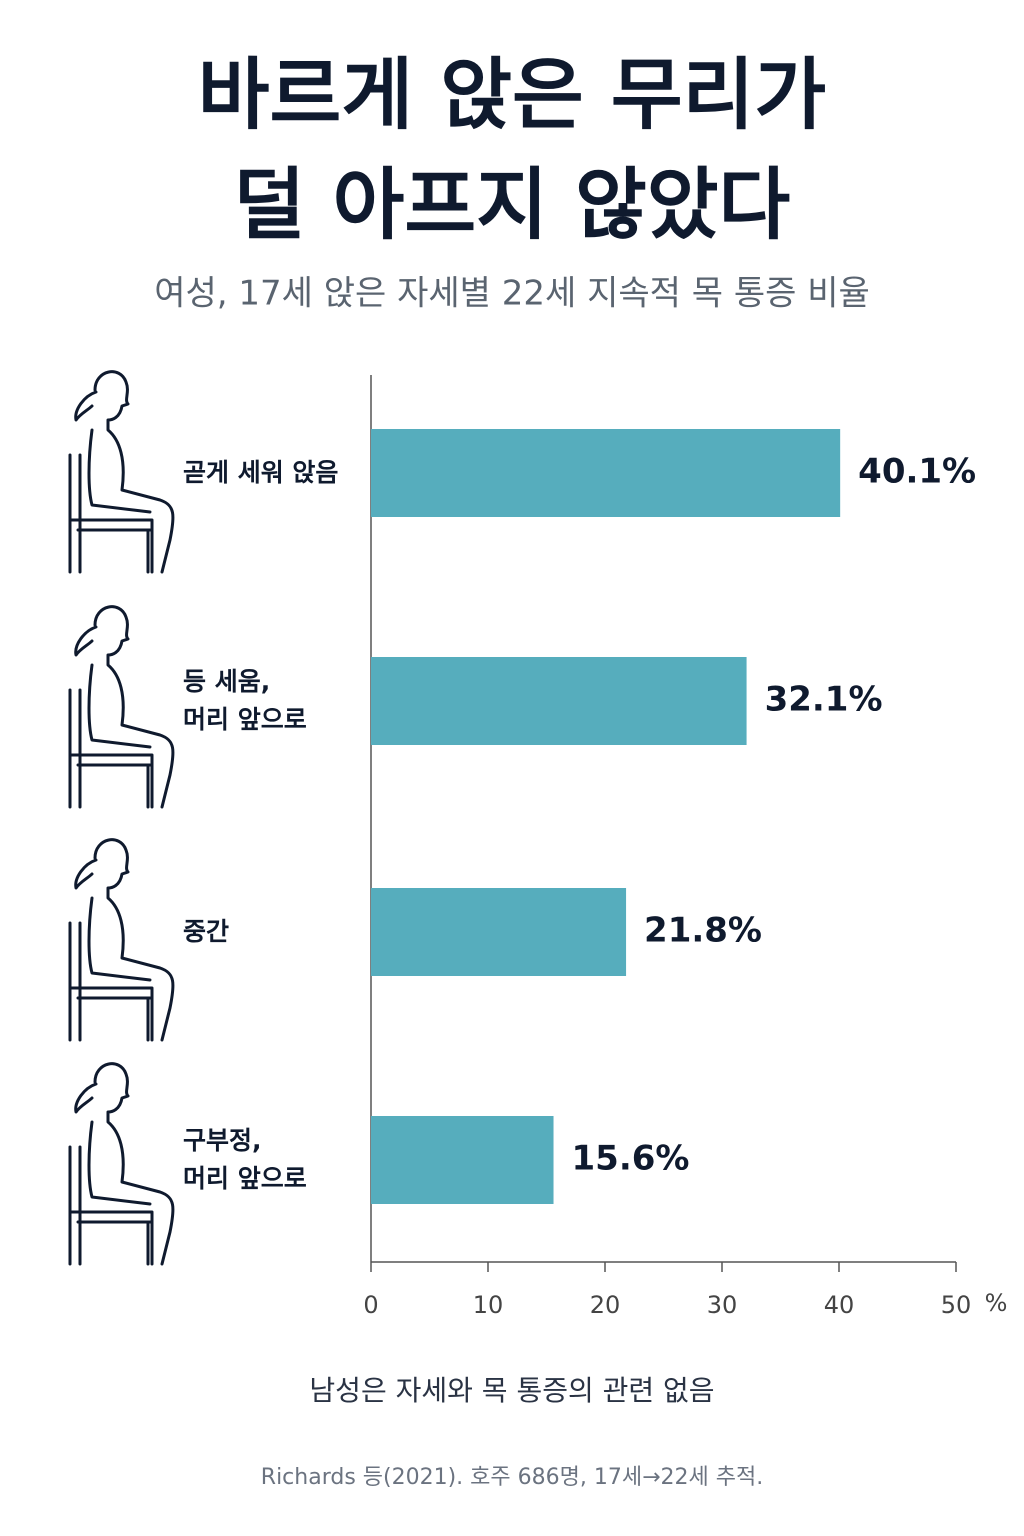 This screenshot has height=1536, width=1024. What do you see at coordinates (917, 472) in the screenshot?
I see `value-label: 40.1%` at bounding box center [917, 472].